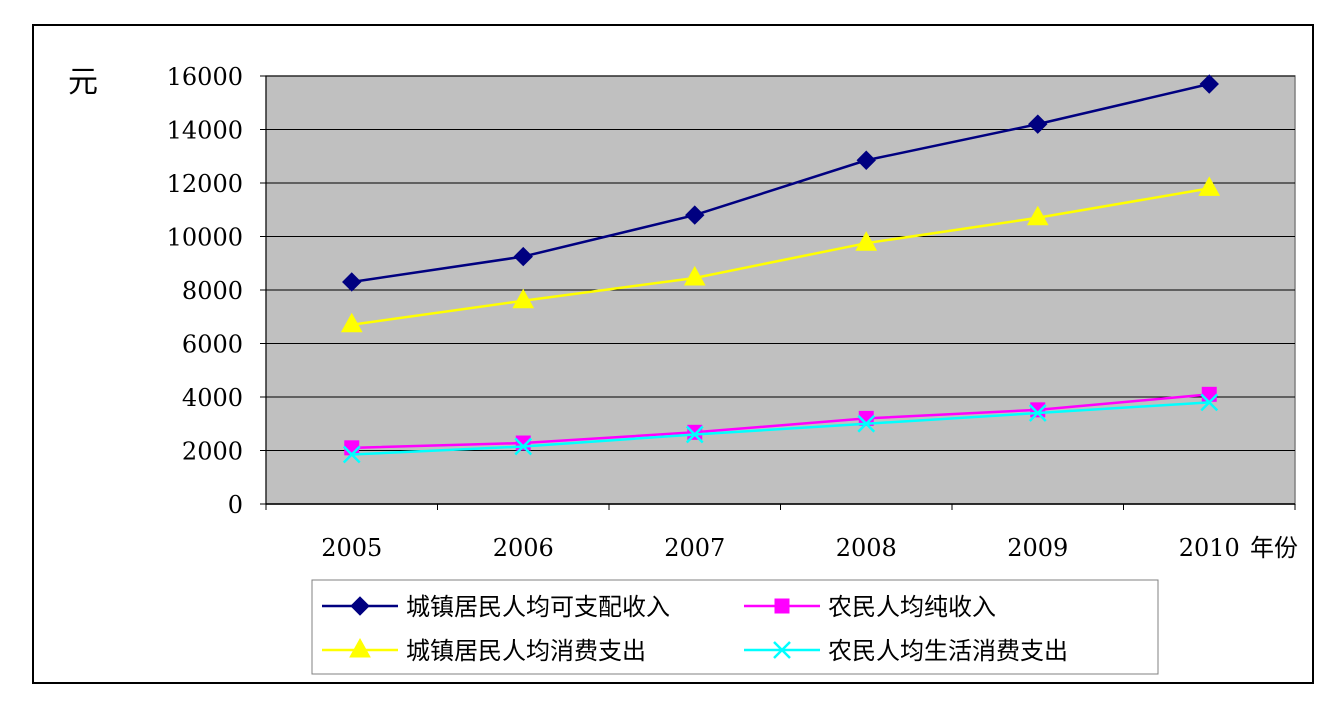 The height and width of the screenshot is (703, 1335). I want to click on y-tick-label: 2000, so click(212, 452).